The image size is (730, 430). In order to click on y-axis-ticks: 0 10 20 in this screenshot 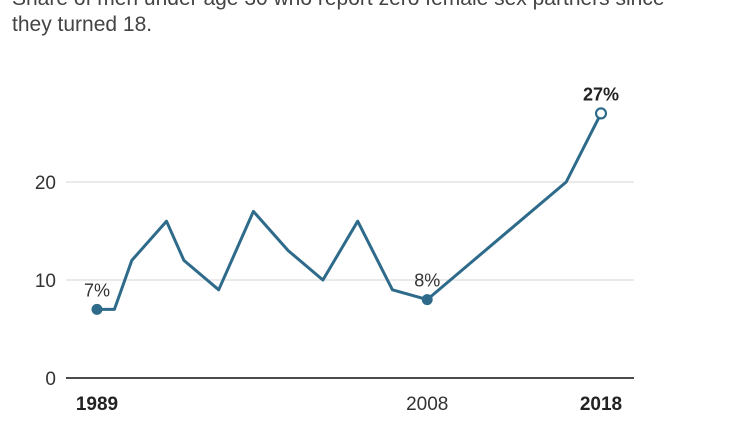, I will do `click(45, 281)`.